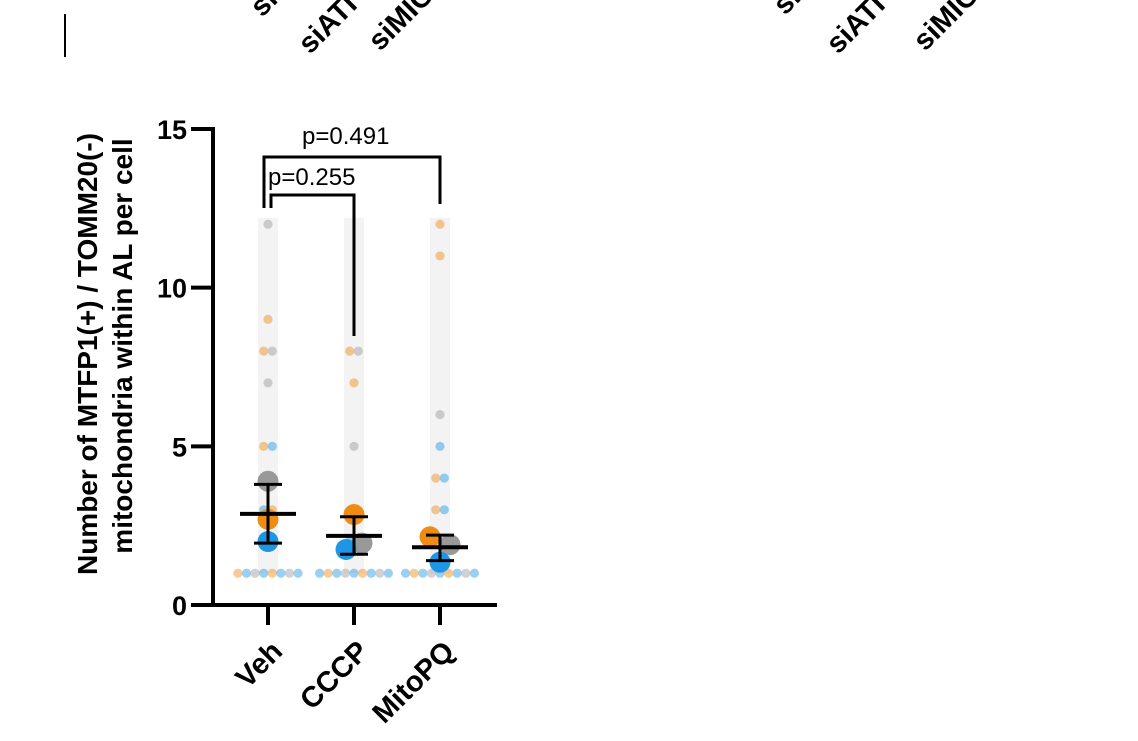 The height and width of the screenshot is (741, 1138). Describe the element at coordinates (87, 354) in the screenshot. I see `y-axis-label-line-1: Number of MTFP1(+) / TOMM20(-)` at that location.